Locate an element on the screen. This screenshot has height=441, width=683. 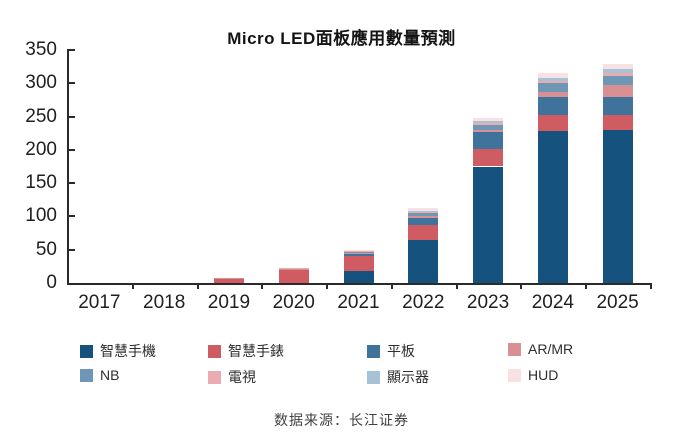
source-note: 数据来源：长江证券 is located at coordinates (341, 420).